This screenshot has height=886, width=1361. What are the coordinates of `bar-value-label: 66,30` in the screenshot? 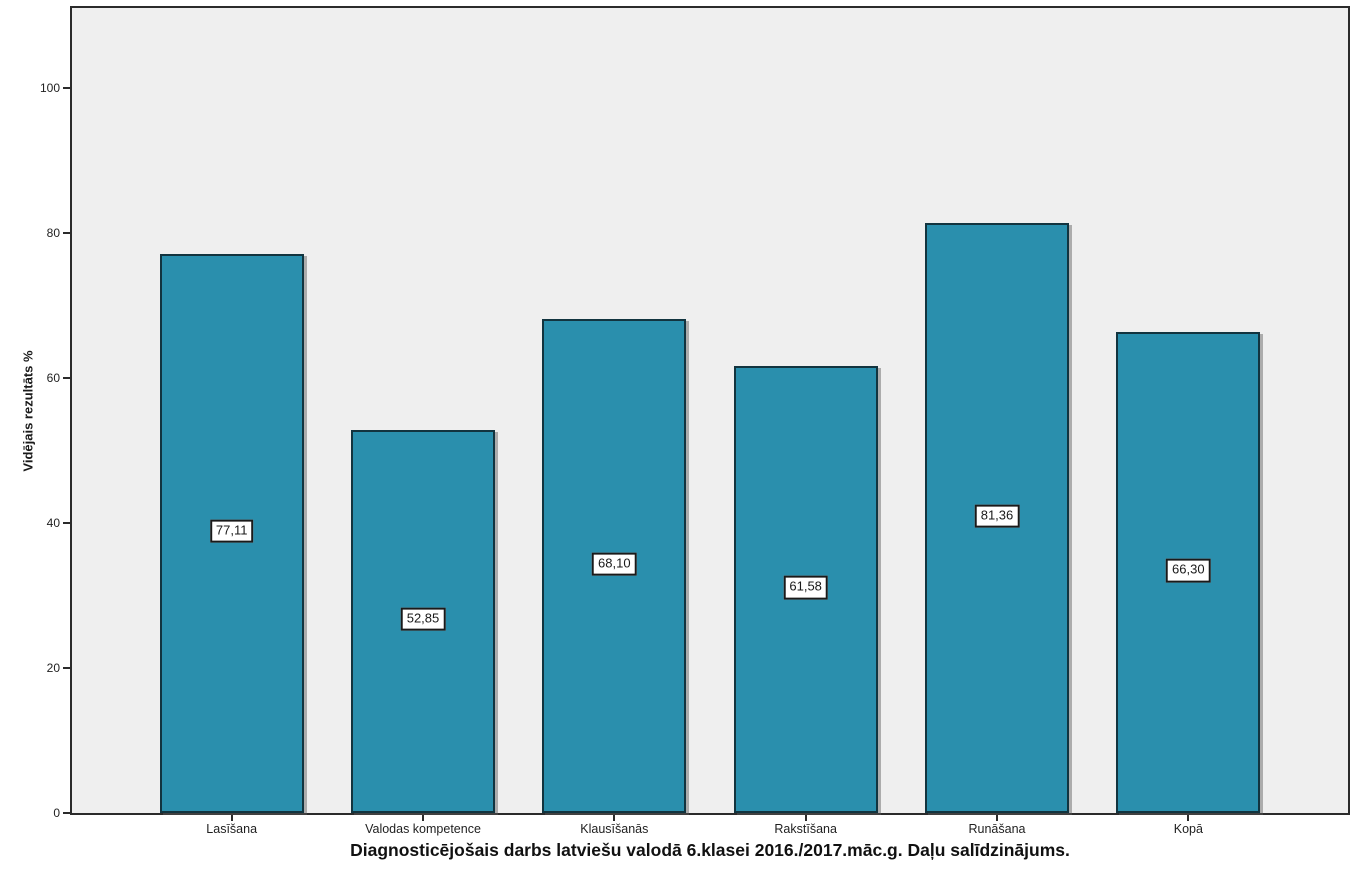 It's located at (1188, 570).